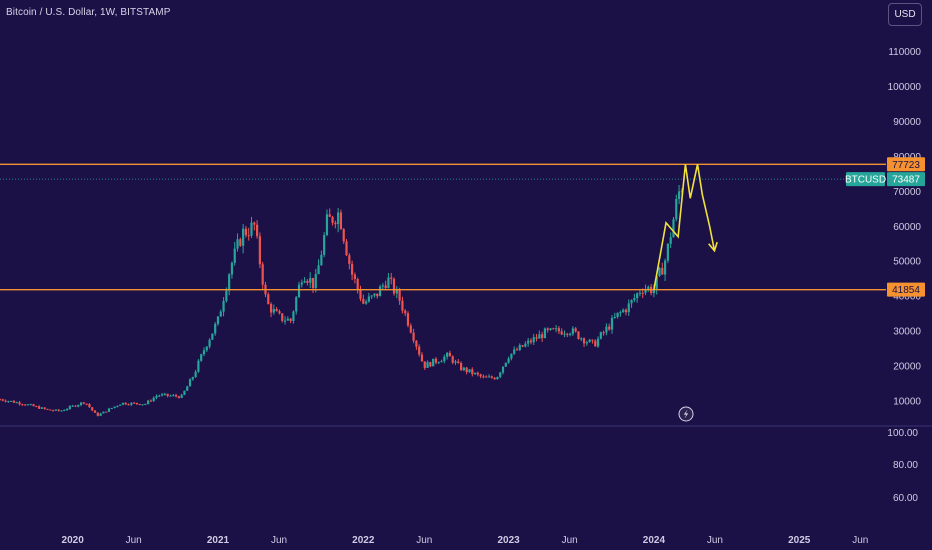 This screenshot has height=550, width=932. I want to click on last-price-label: 73487, so click(906, 180).